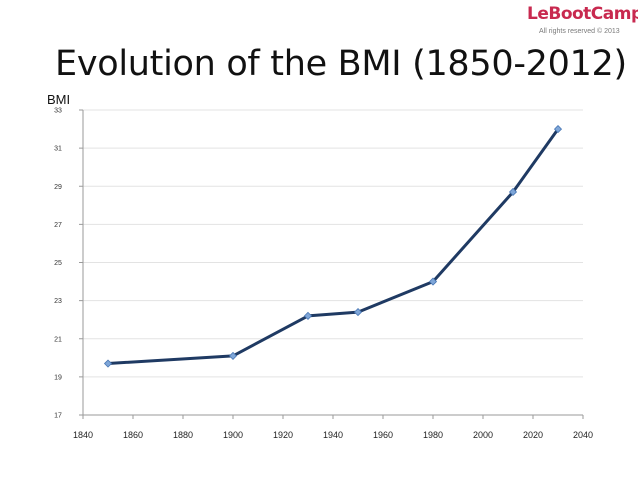 The height and width of the screenshot is (479, 638). I want to click on y-tick-label-25: 25, so click(58, 263).